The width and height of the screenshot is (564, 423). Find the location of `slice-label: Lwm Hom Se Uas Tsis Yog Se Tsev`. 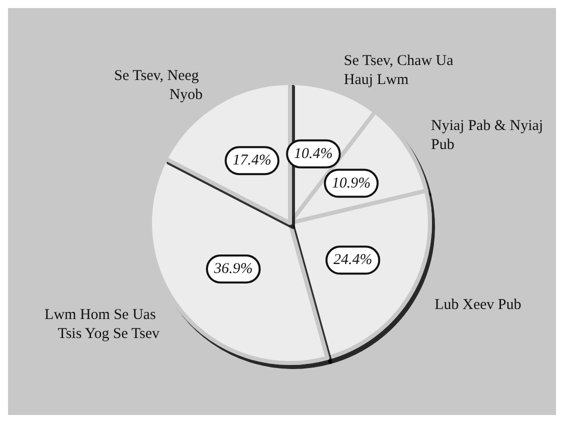

slice-label: Lwm Hom Se Uas Tsis Yog Se Tsev is located at coordinates (102, 324).